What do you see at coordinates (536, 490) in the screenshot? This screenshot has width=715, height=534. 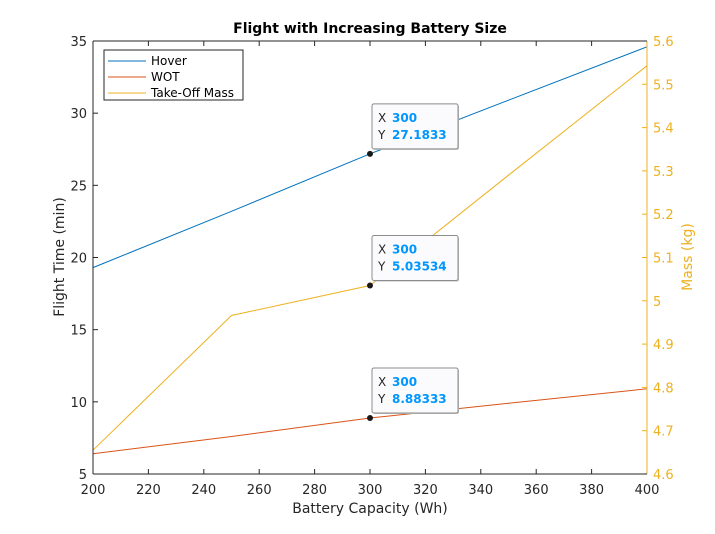 I see `x-tick-label: 360` at bounding box center [536, 490].